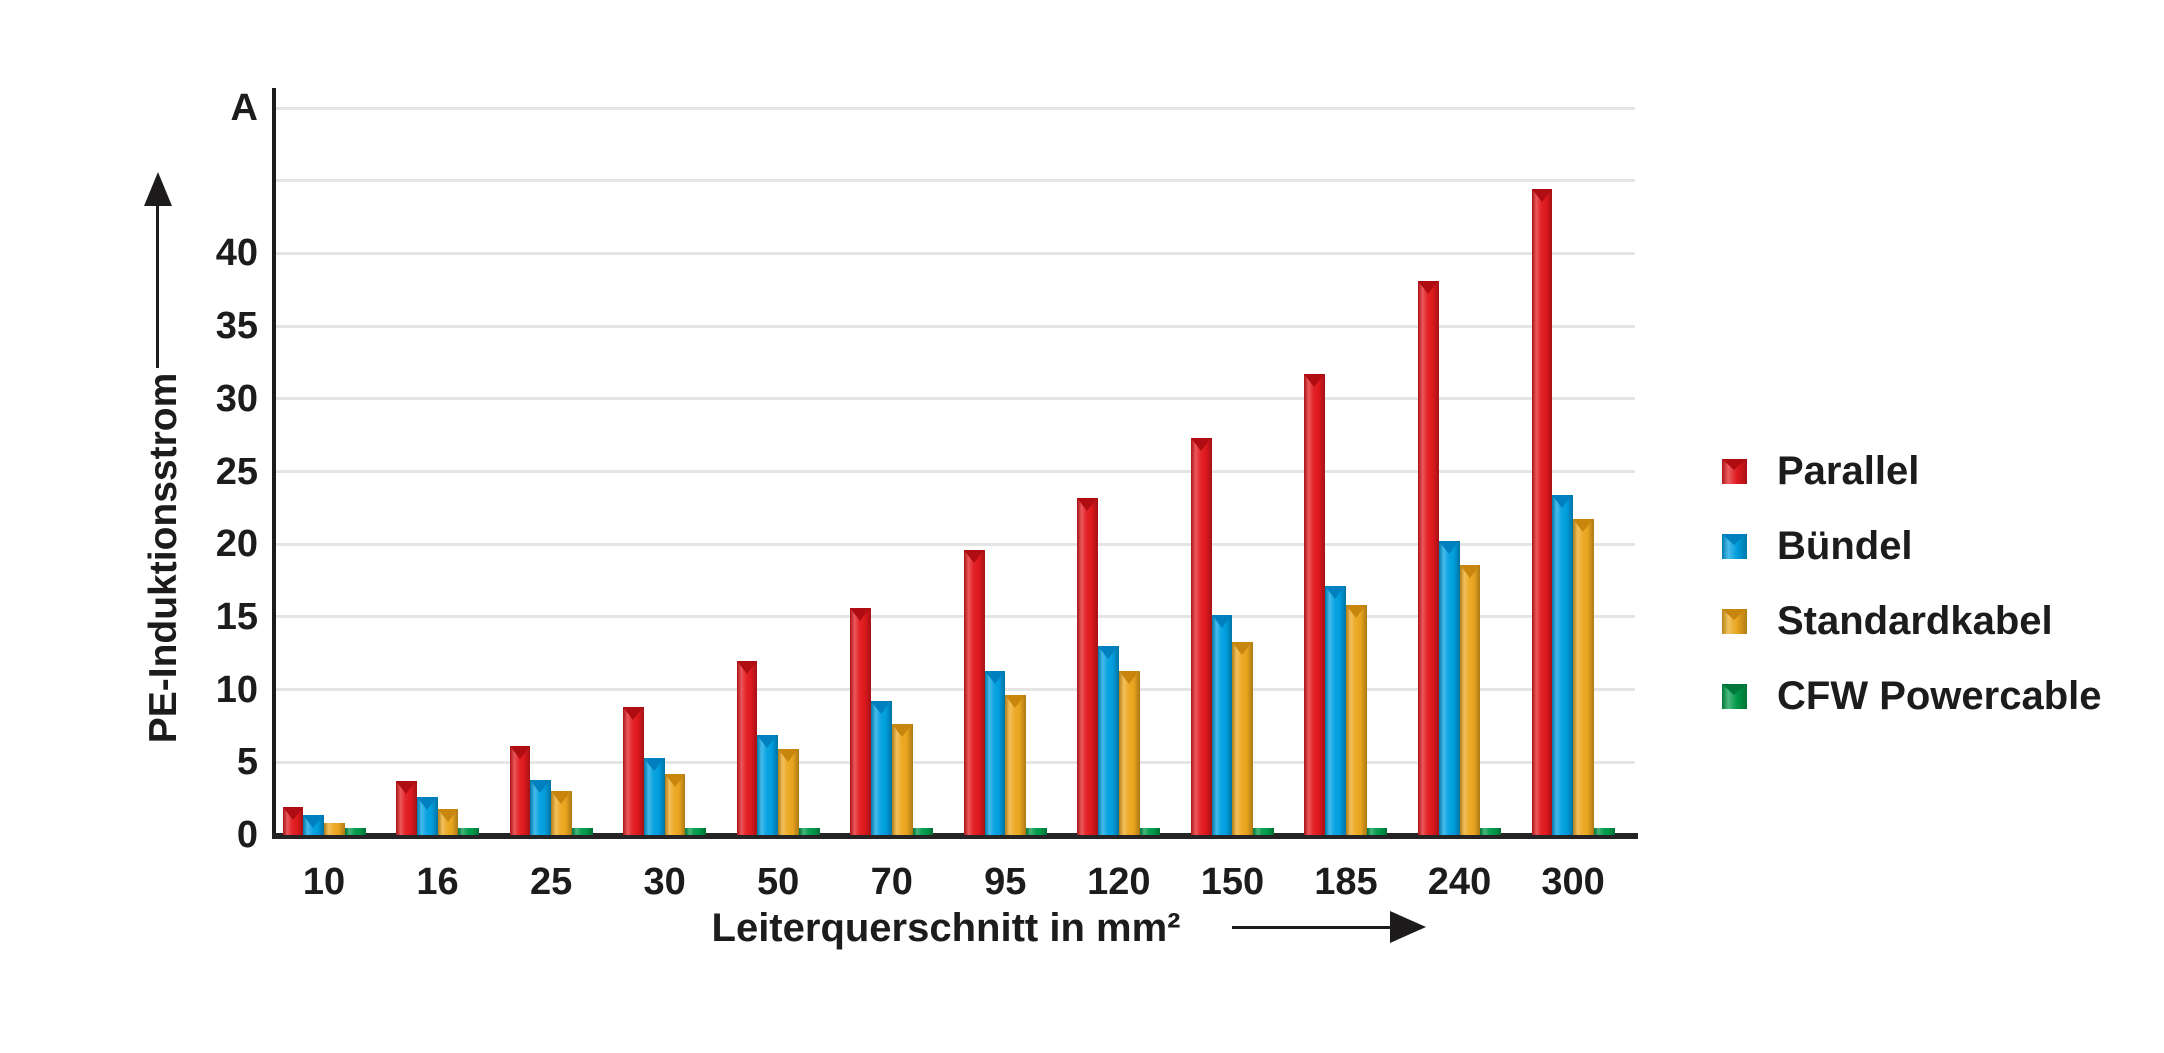 This screenshot has width=2164, height=1053. I want to click on bar-bündel-16, so click(427, 816).